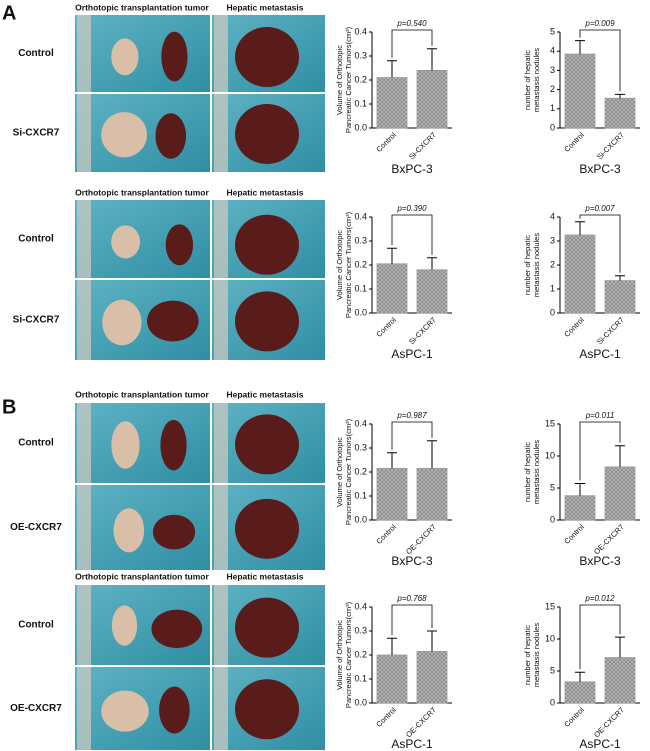 Image resolution: width=650 pixels, height=751 pixels. Describe the element at coordinates (411, 23) in the screenshot. I see `p-value: p=0.540` at that location.